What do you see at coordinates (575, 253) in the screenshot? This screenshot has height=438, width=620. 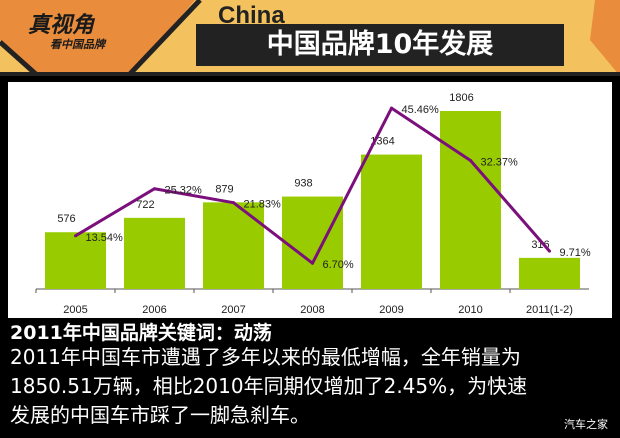 I see `growth-label: 9.71%` at bounding box center [575, 253].